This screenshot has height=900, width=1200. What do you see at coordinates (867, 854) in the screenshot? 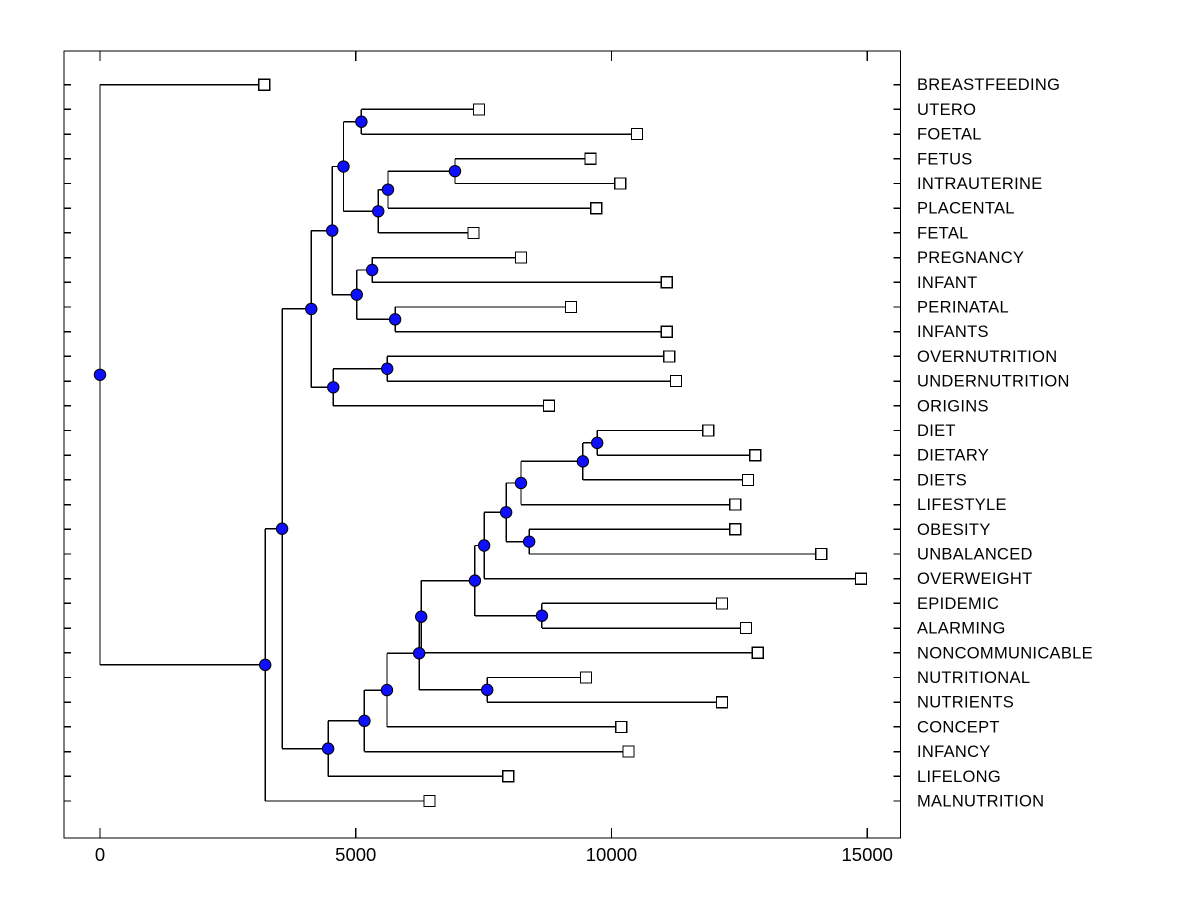
I see `x-axis-tick-label: 15000` at bounding box center [867, 854].